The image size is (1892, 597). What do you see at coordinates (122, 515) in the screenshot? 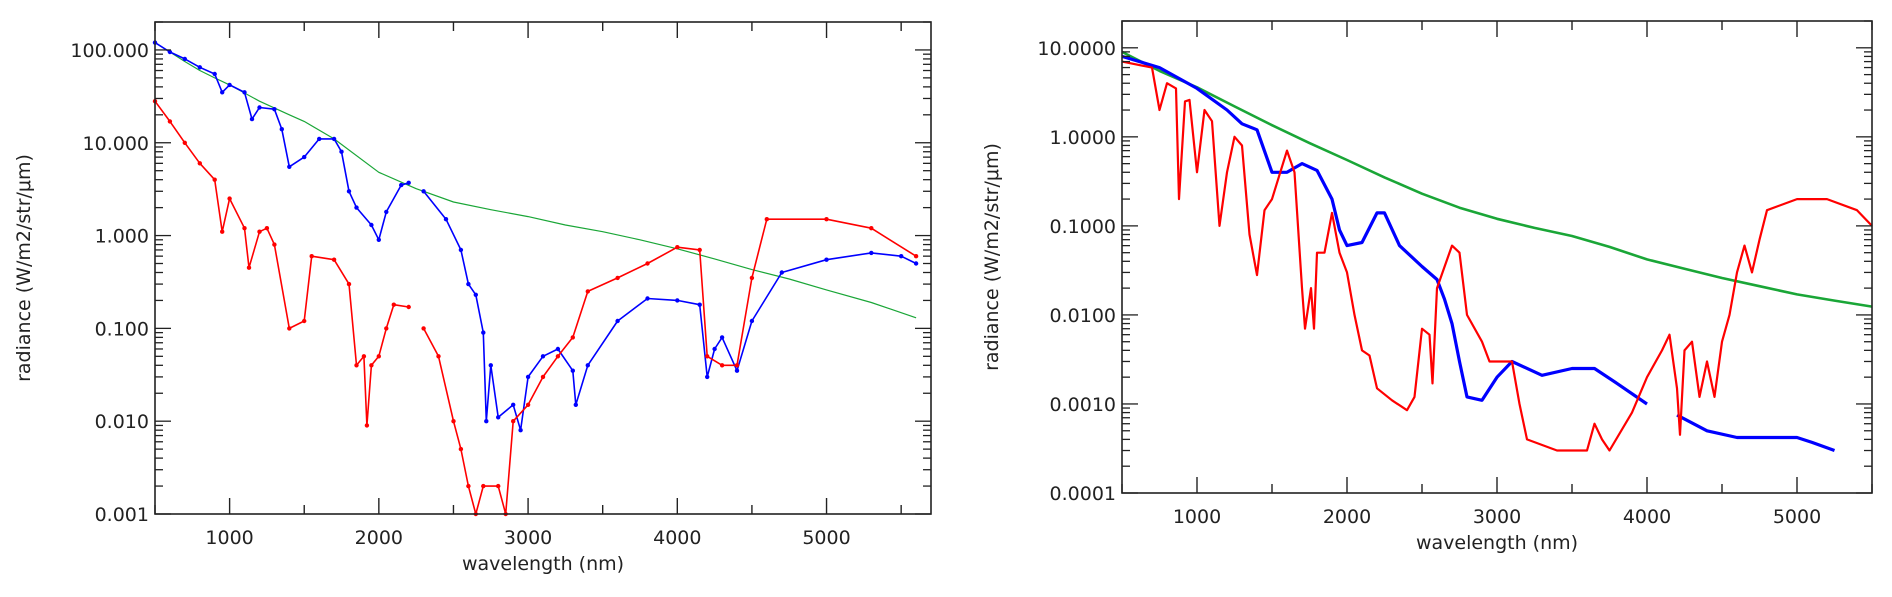
I see `y-tick-label: 0.001` at bounding box center [122, 515].